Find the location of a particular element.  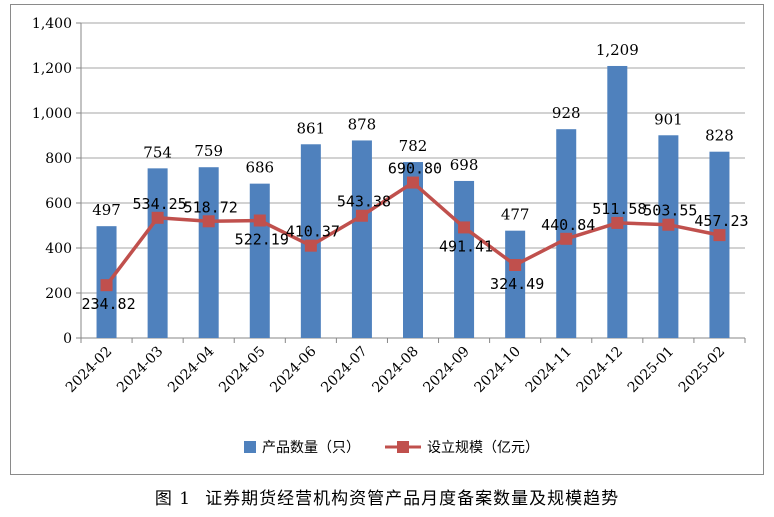

y-tick-label: 200 is located at coordinates (58, 294).